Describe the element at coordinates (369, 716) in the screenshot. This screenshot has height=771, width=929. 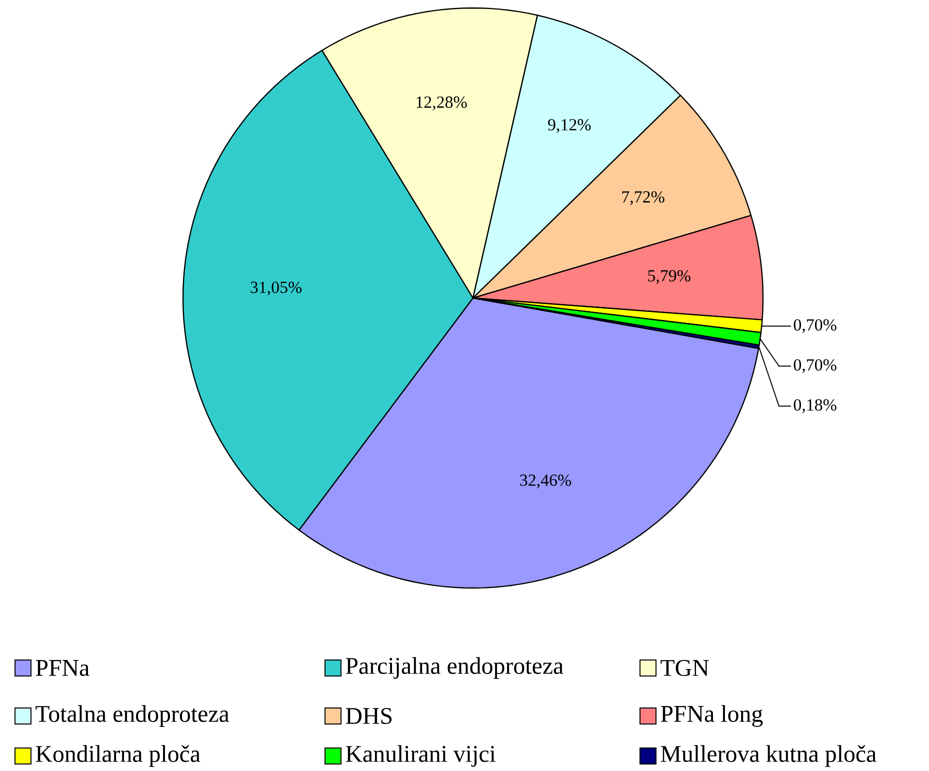
I see `legend-label: DHS` at that location.